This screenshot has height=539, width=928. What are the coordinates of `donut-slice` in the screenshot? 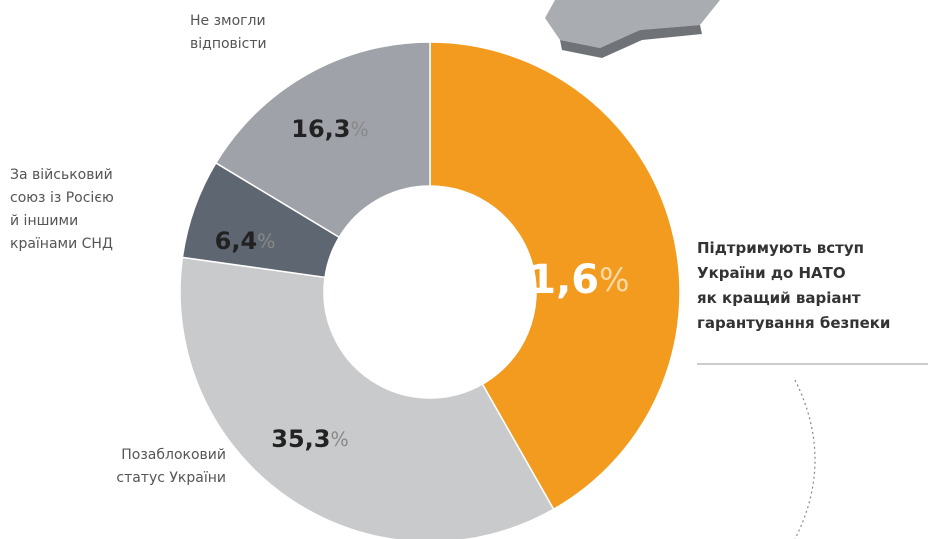 It's located at (322, 140).